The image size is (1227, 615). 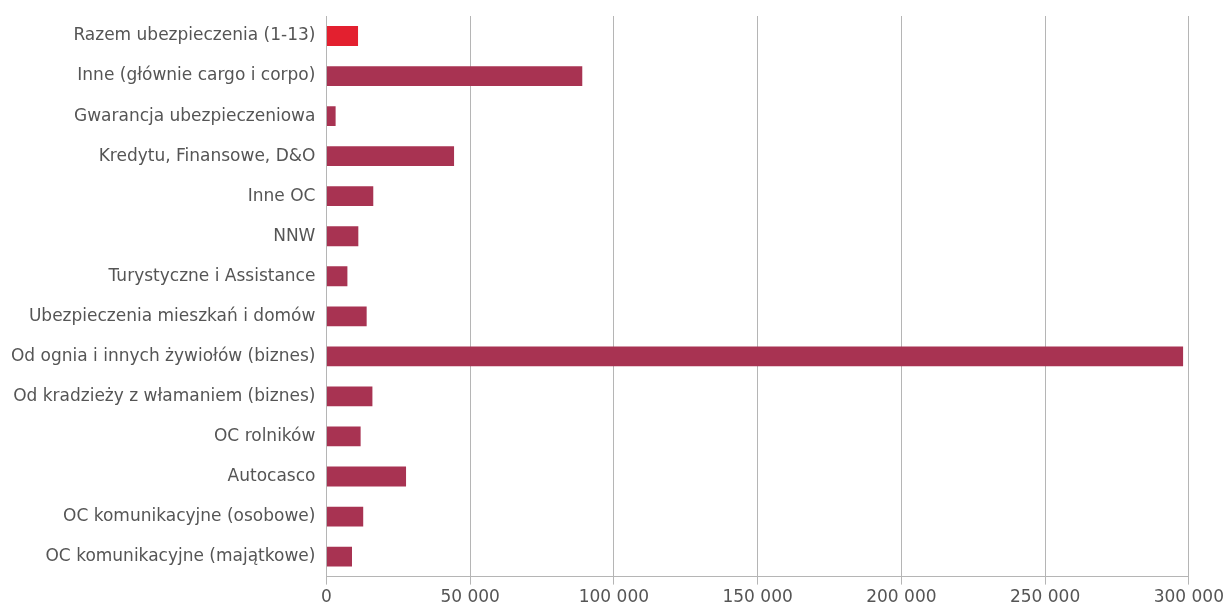 I want to click on y-tick-label: Od kradzieży z włamaniem (biznes), so click(x=164, y=394).